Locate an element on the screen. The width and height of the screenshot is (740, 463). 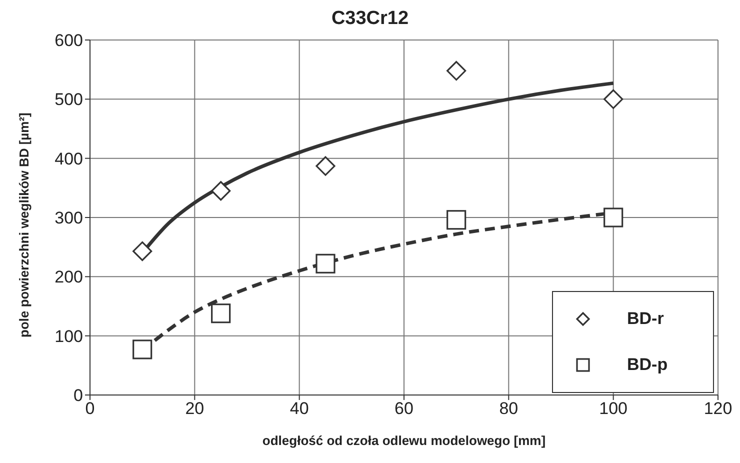
x-tick-label: 60 is located at coordinates (404, 408).